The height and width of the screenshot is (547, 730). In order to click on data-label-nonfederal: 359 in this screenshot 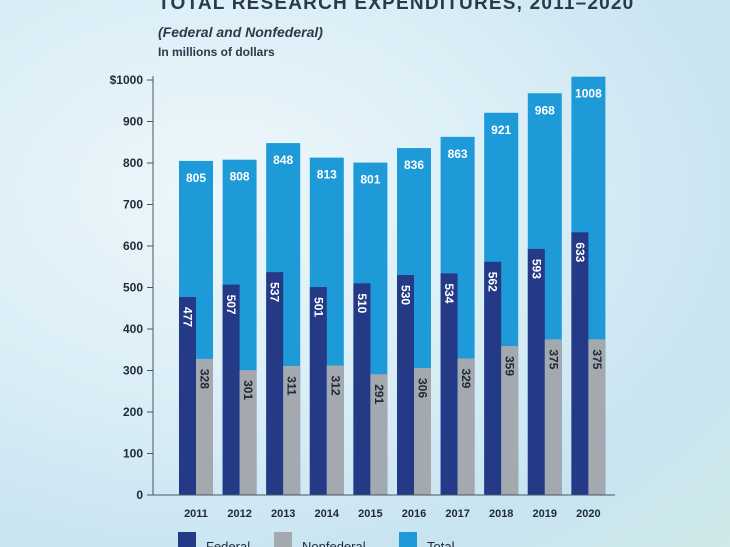, I will do `click(510, 366)`.